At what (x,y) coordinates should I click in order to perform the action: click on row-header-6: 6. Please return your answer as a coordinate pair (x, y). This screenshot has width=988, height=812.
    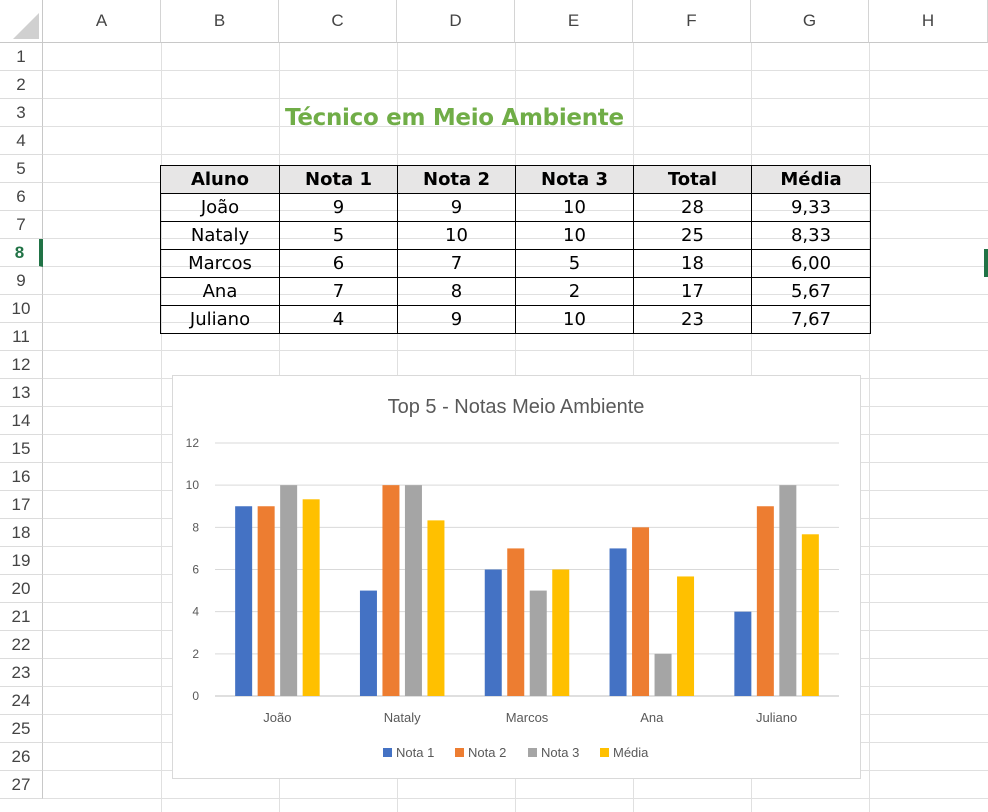
    Looking at the image, I should click on (21, 197).